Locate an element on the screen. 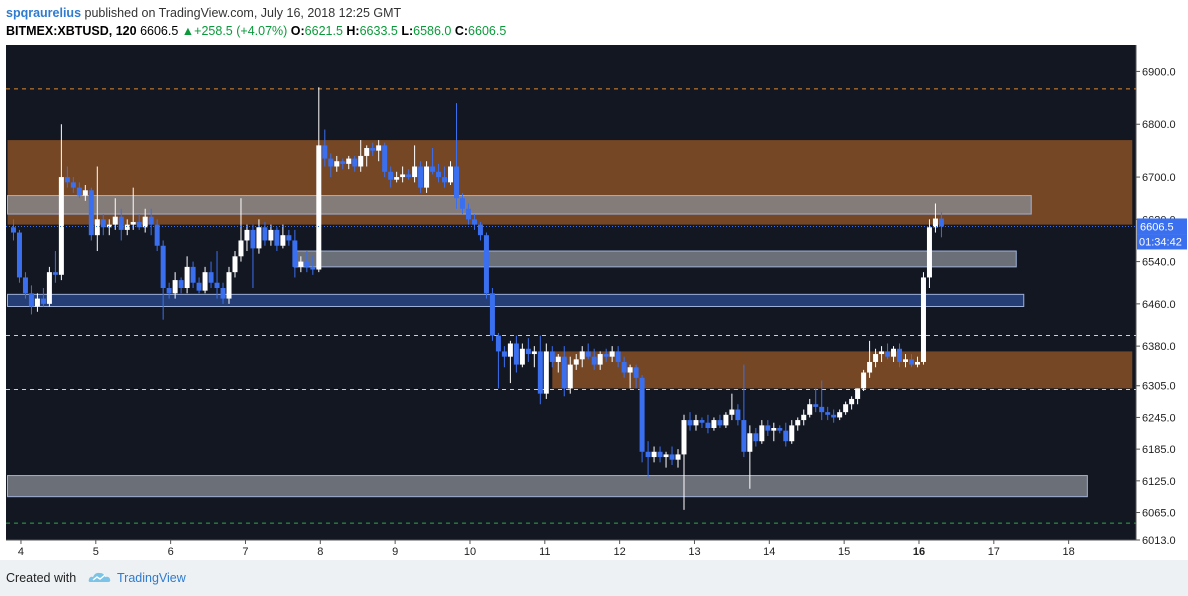 This screenshot has width=1188, height=596. tradingview-cloud-icon is located at coordinates (100, 577).